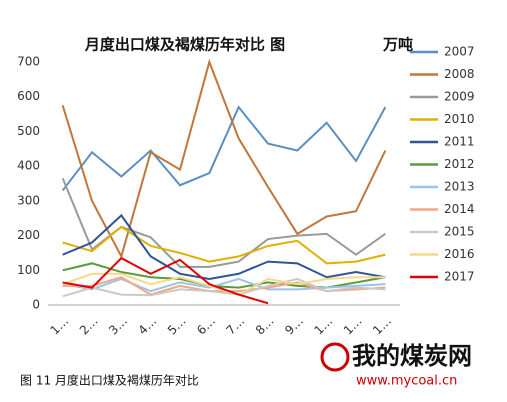  What do you see at coordinates (459, 164) in the screenshot?
I see `legend-label: 2012` at bounding box center [459, 164].